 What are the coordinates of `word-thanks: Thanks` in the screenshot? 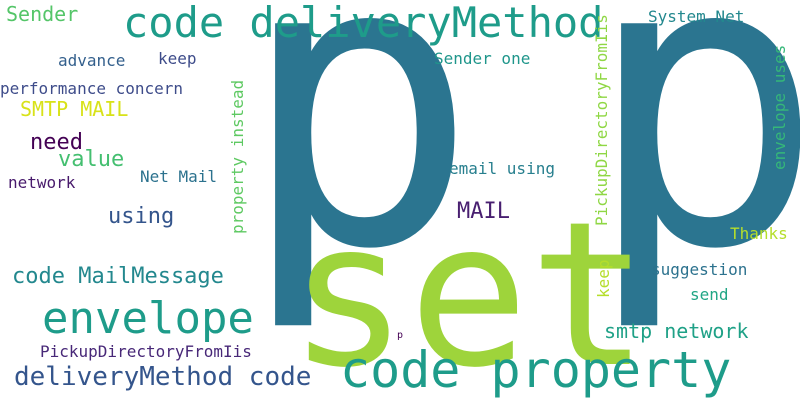 It's located at (759, 233).